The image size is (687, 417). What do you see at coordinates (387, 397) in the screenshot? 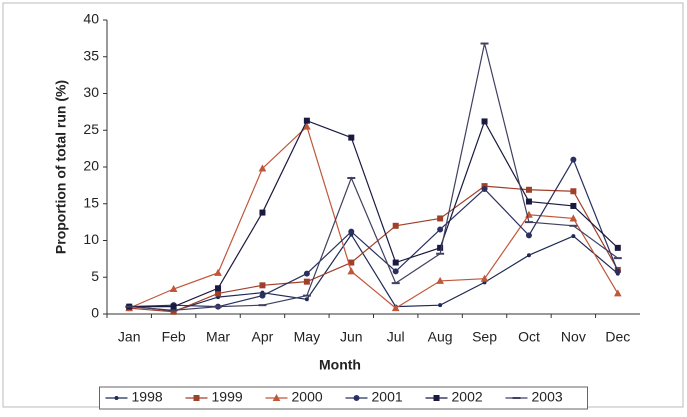
I see `legend-label: 2001` at bounding box center [387, 397].